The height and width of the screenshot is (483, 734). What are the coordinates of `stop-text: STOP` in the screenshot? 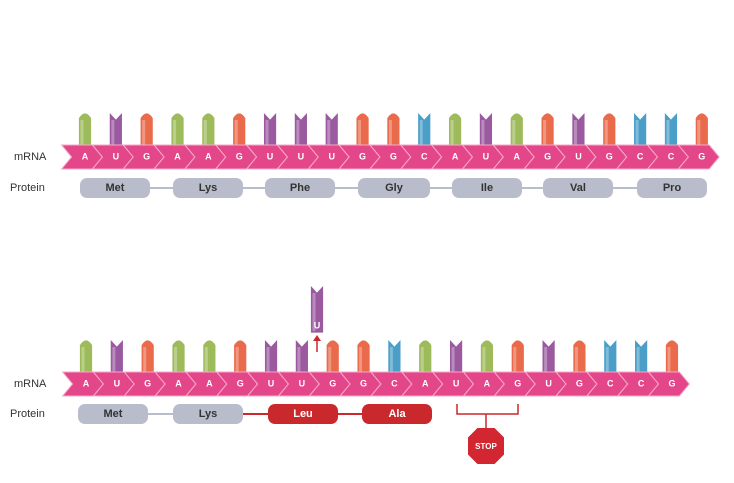 It's located at (486, 446).